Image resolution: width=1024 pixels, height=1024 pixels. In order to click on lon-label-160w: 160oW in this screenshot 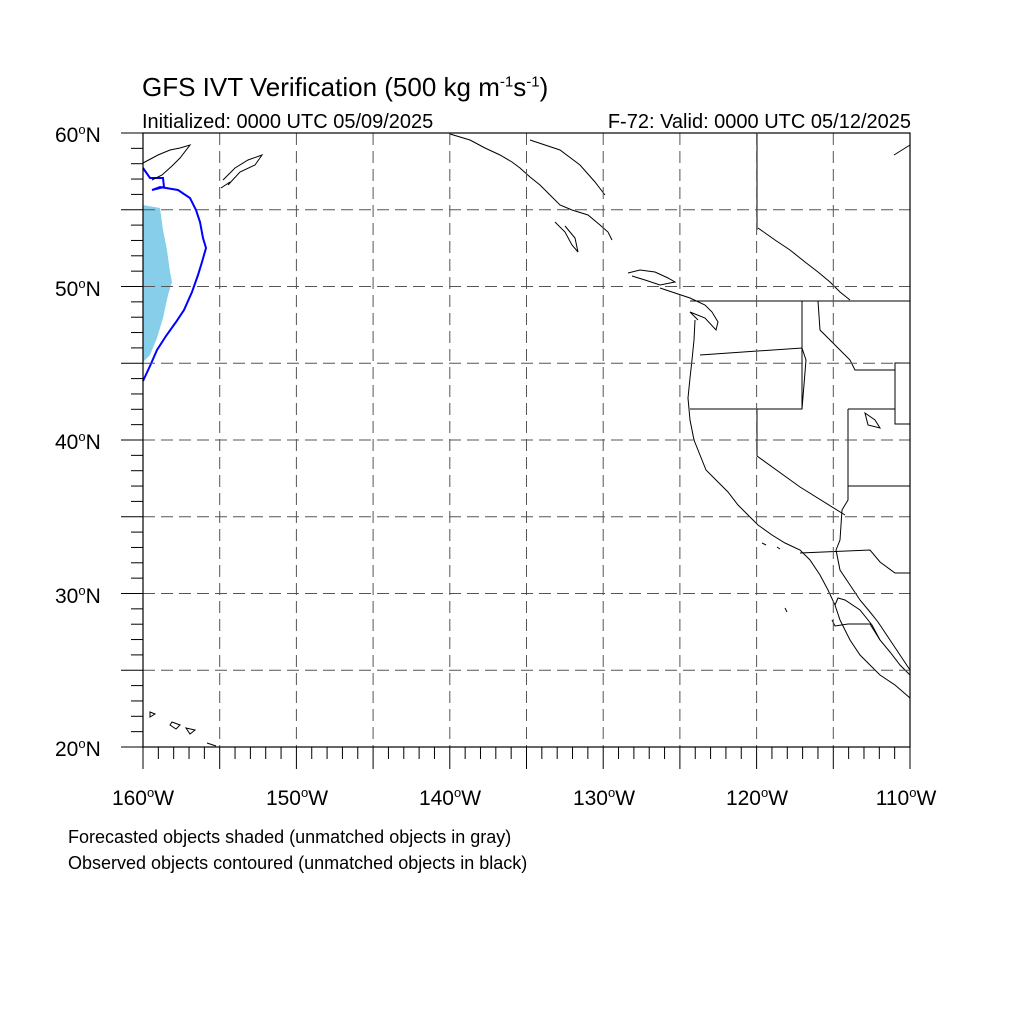, I will do `click(143, 797)`.